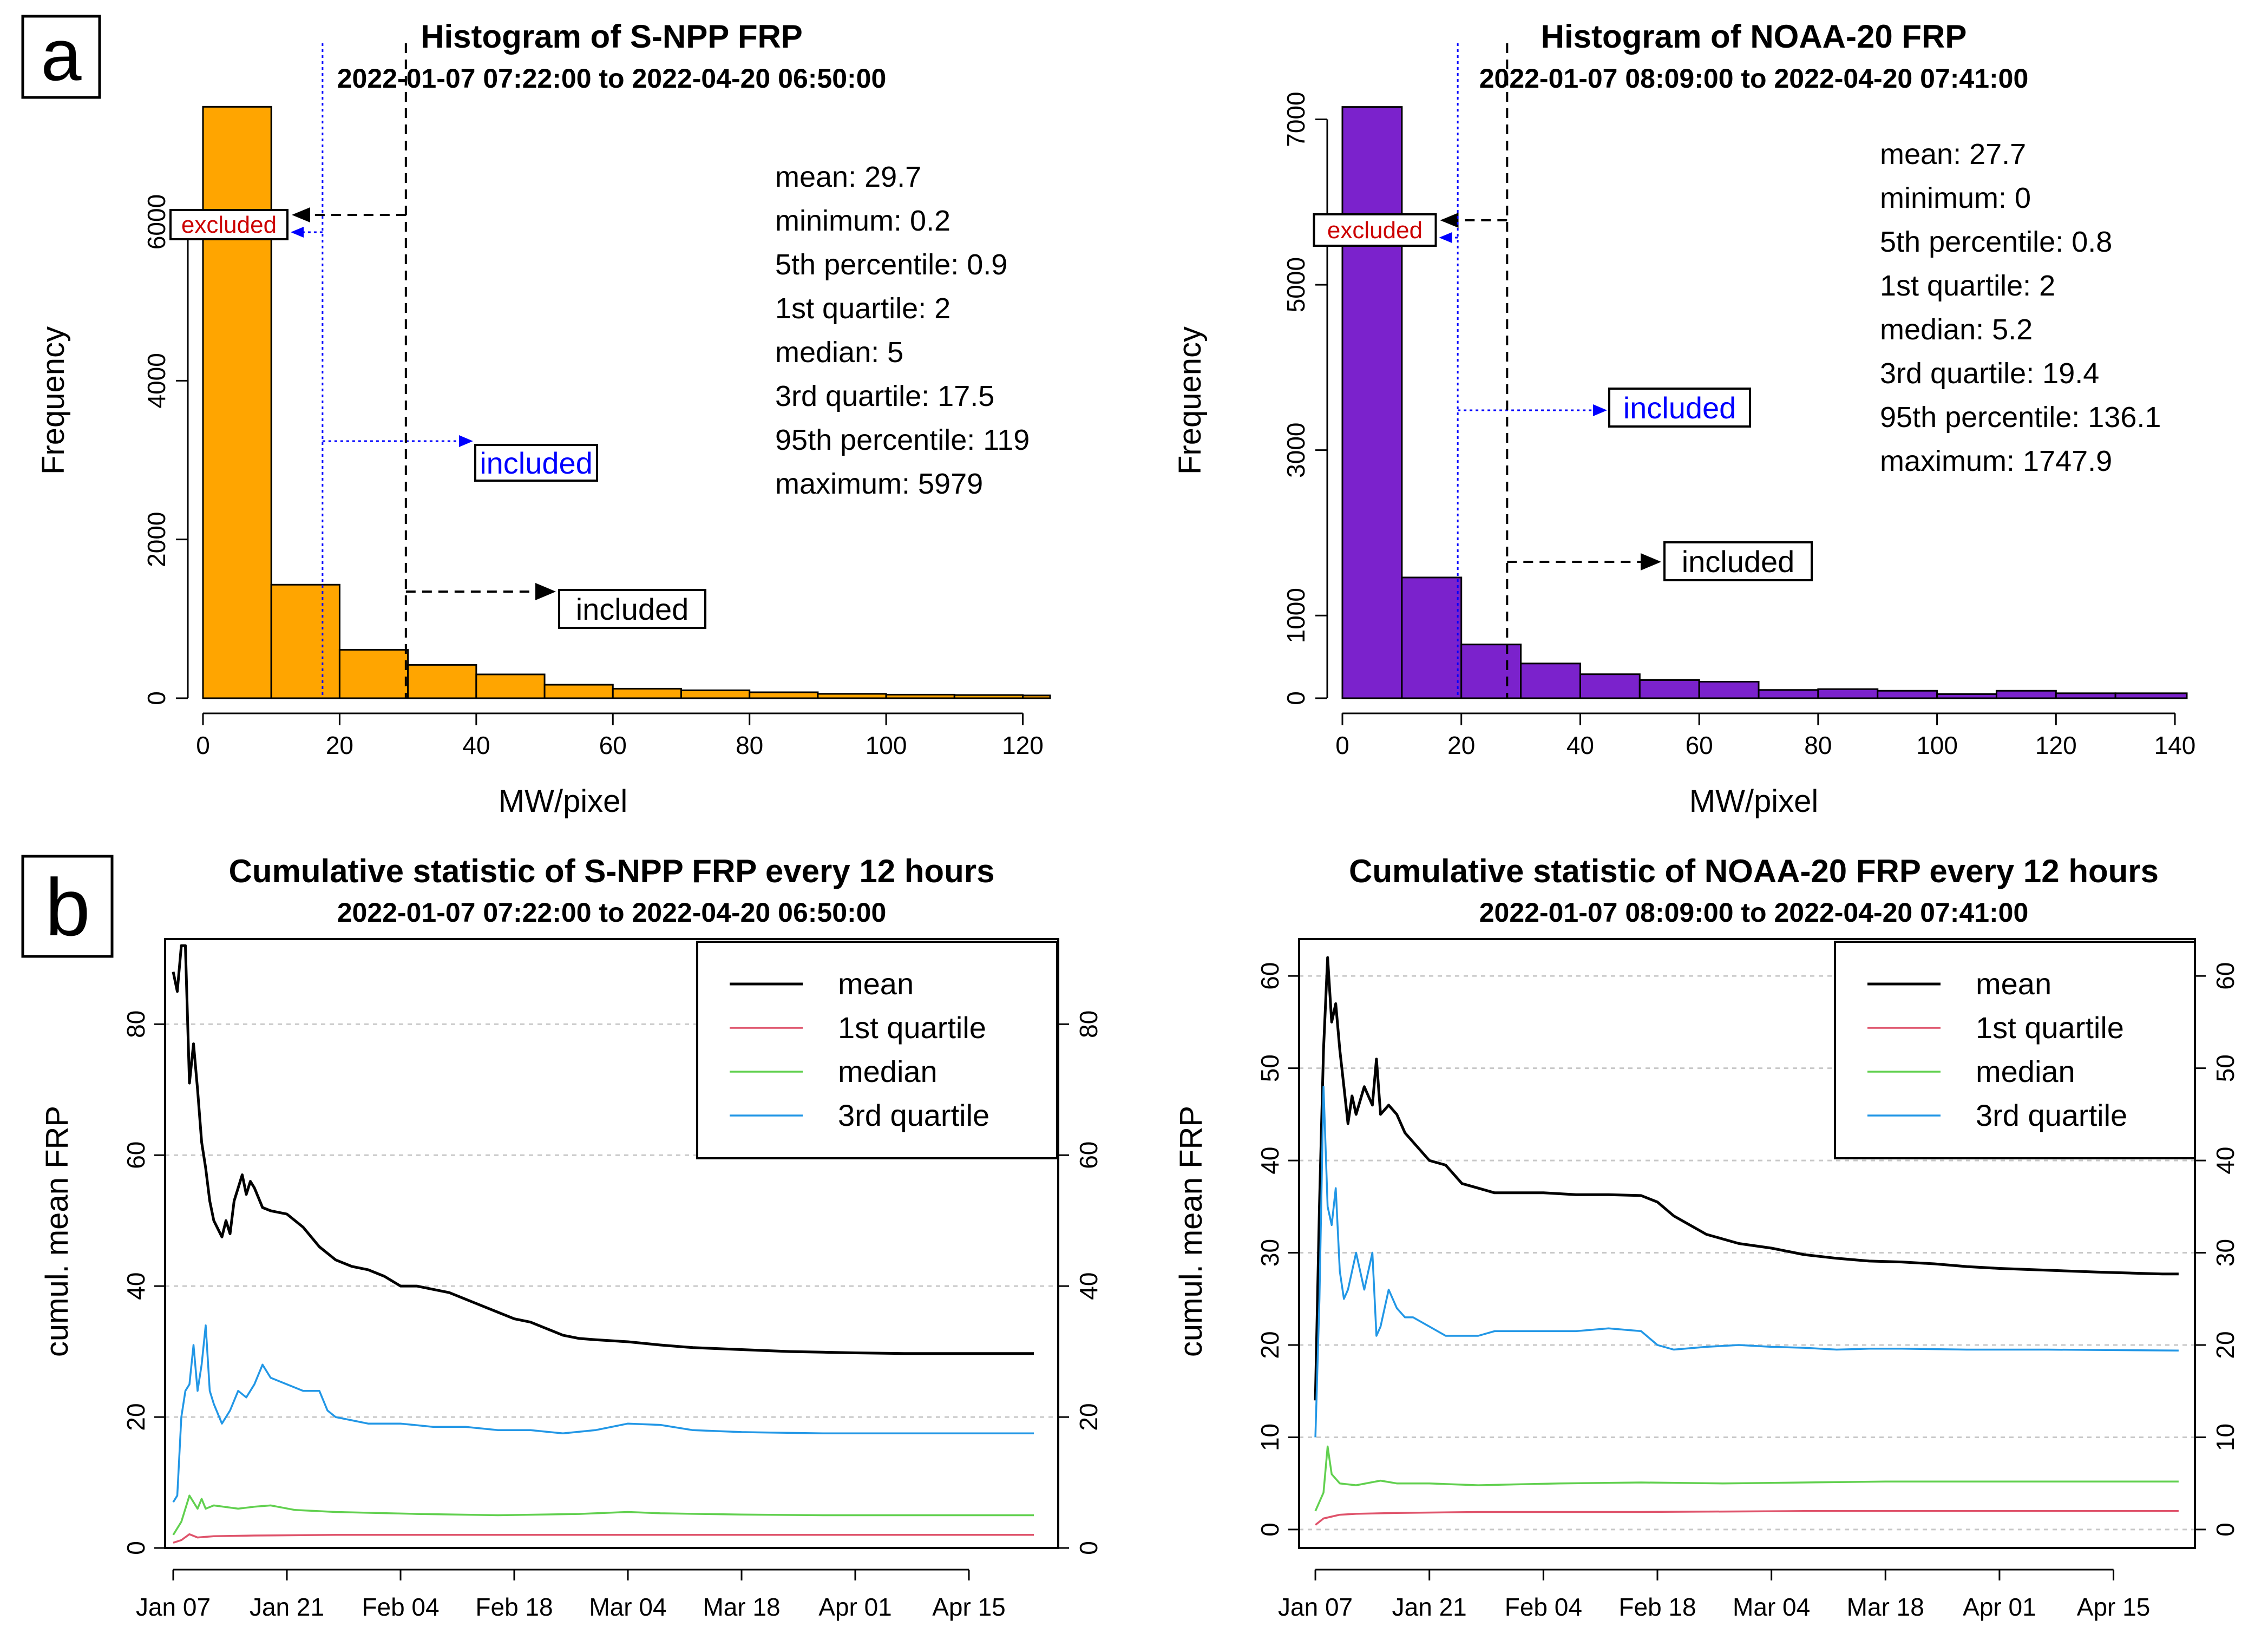 This screenshot has height=1627, width=2268. Describe the element at coordinates (1772, 1607) in the screenshot. I see `x-tick-label: Mar 04` at that location.